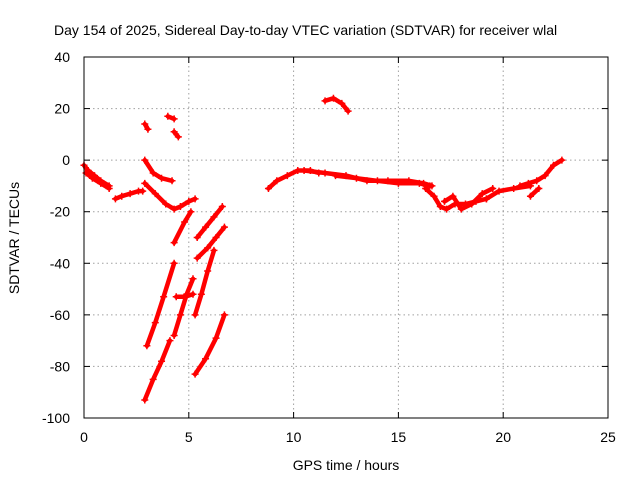 This screenshot has width=640, height=480. Describe the element at coordinates (503, 437) in the screenshot. I see `x-tick-label: 20` at that location.